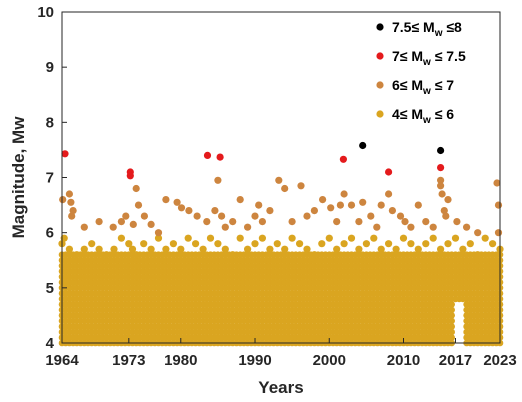  I want to click on y-tick-label: 9, so click(50, 67).